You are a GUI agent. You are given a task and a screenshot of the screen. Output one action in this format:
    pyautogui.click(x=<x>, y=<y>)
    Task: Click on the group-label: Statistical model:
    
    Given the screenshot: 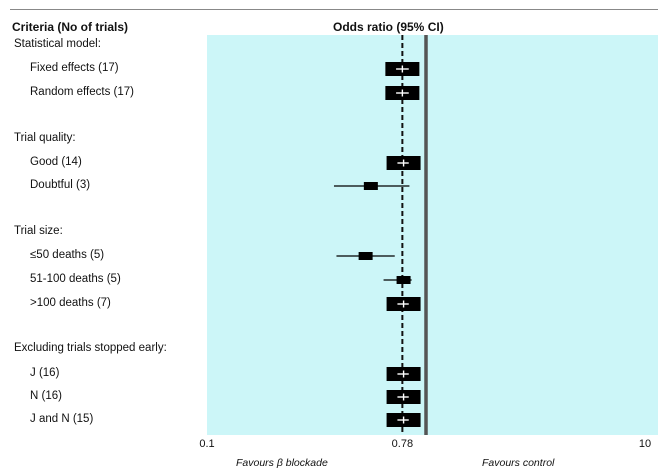 What is the action you would take?
    pyautogui.click(x=57, y=44)
    